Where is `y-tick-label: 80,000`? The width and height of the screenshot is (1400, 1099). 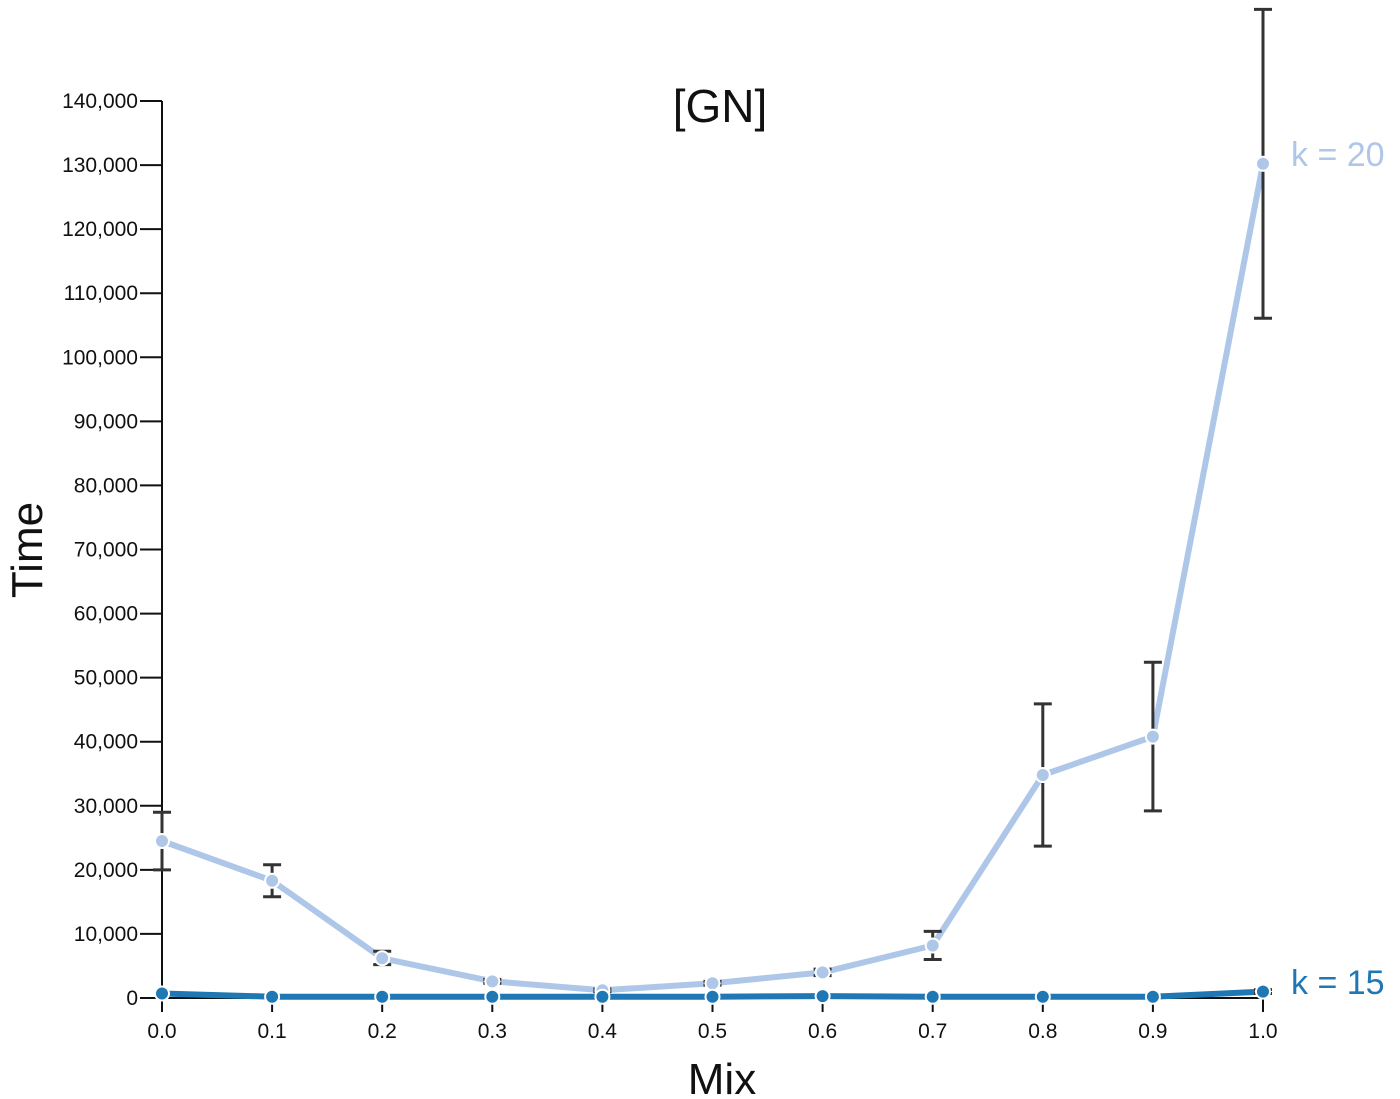 y-tick-label: 80,000 is located at coordinates (106, 485).